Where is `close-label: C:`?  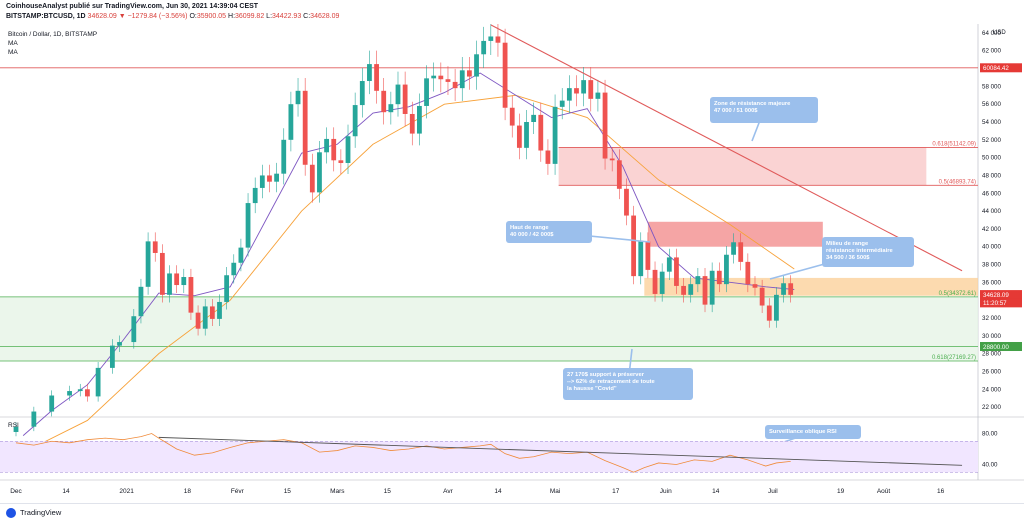
close-label: C: is located at coordinates (307, 16).